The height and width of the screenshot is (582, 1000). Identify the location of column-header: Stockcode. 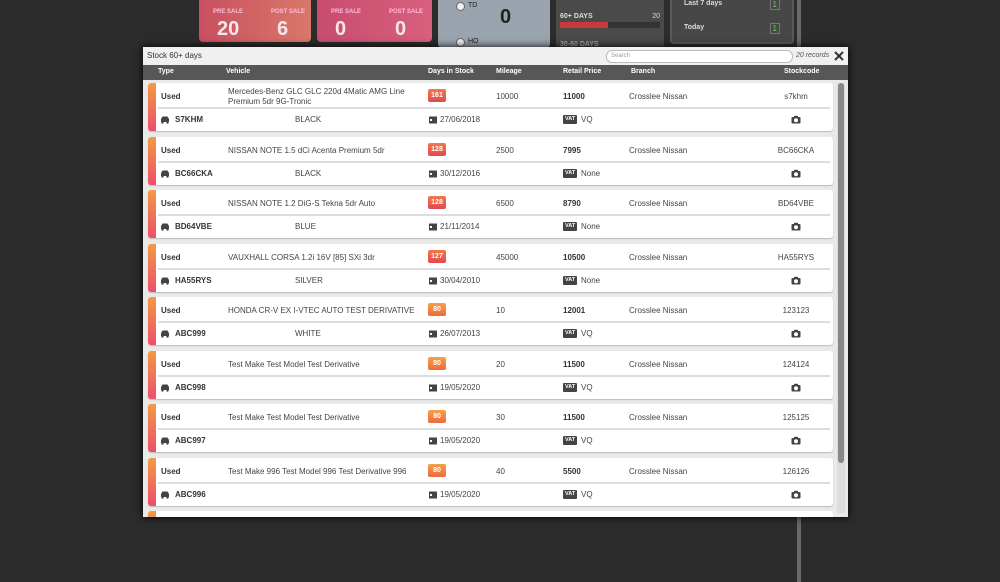
(802, 71).